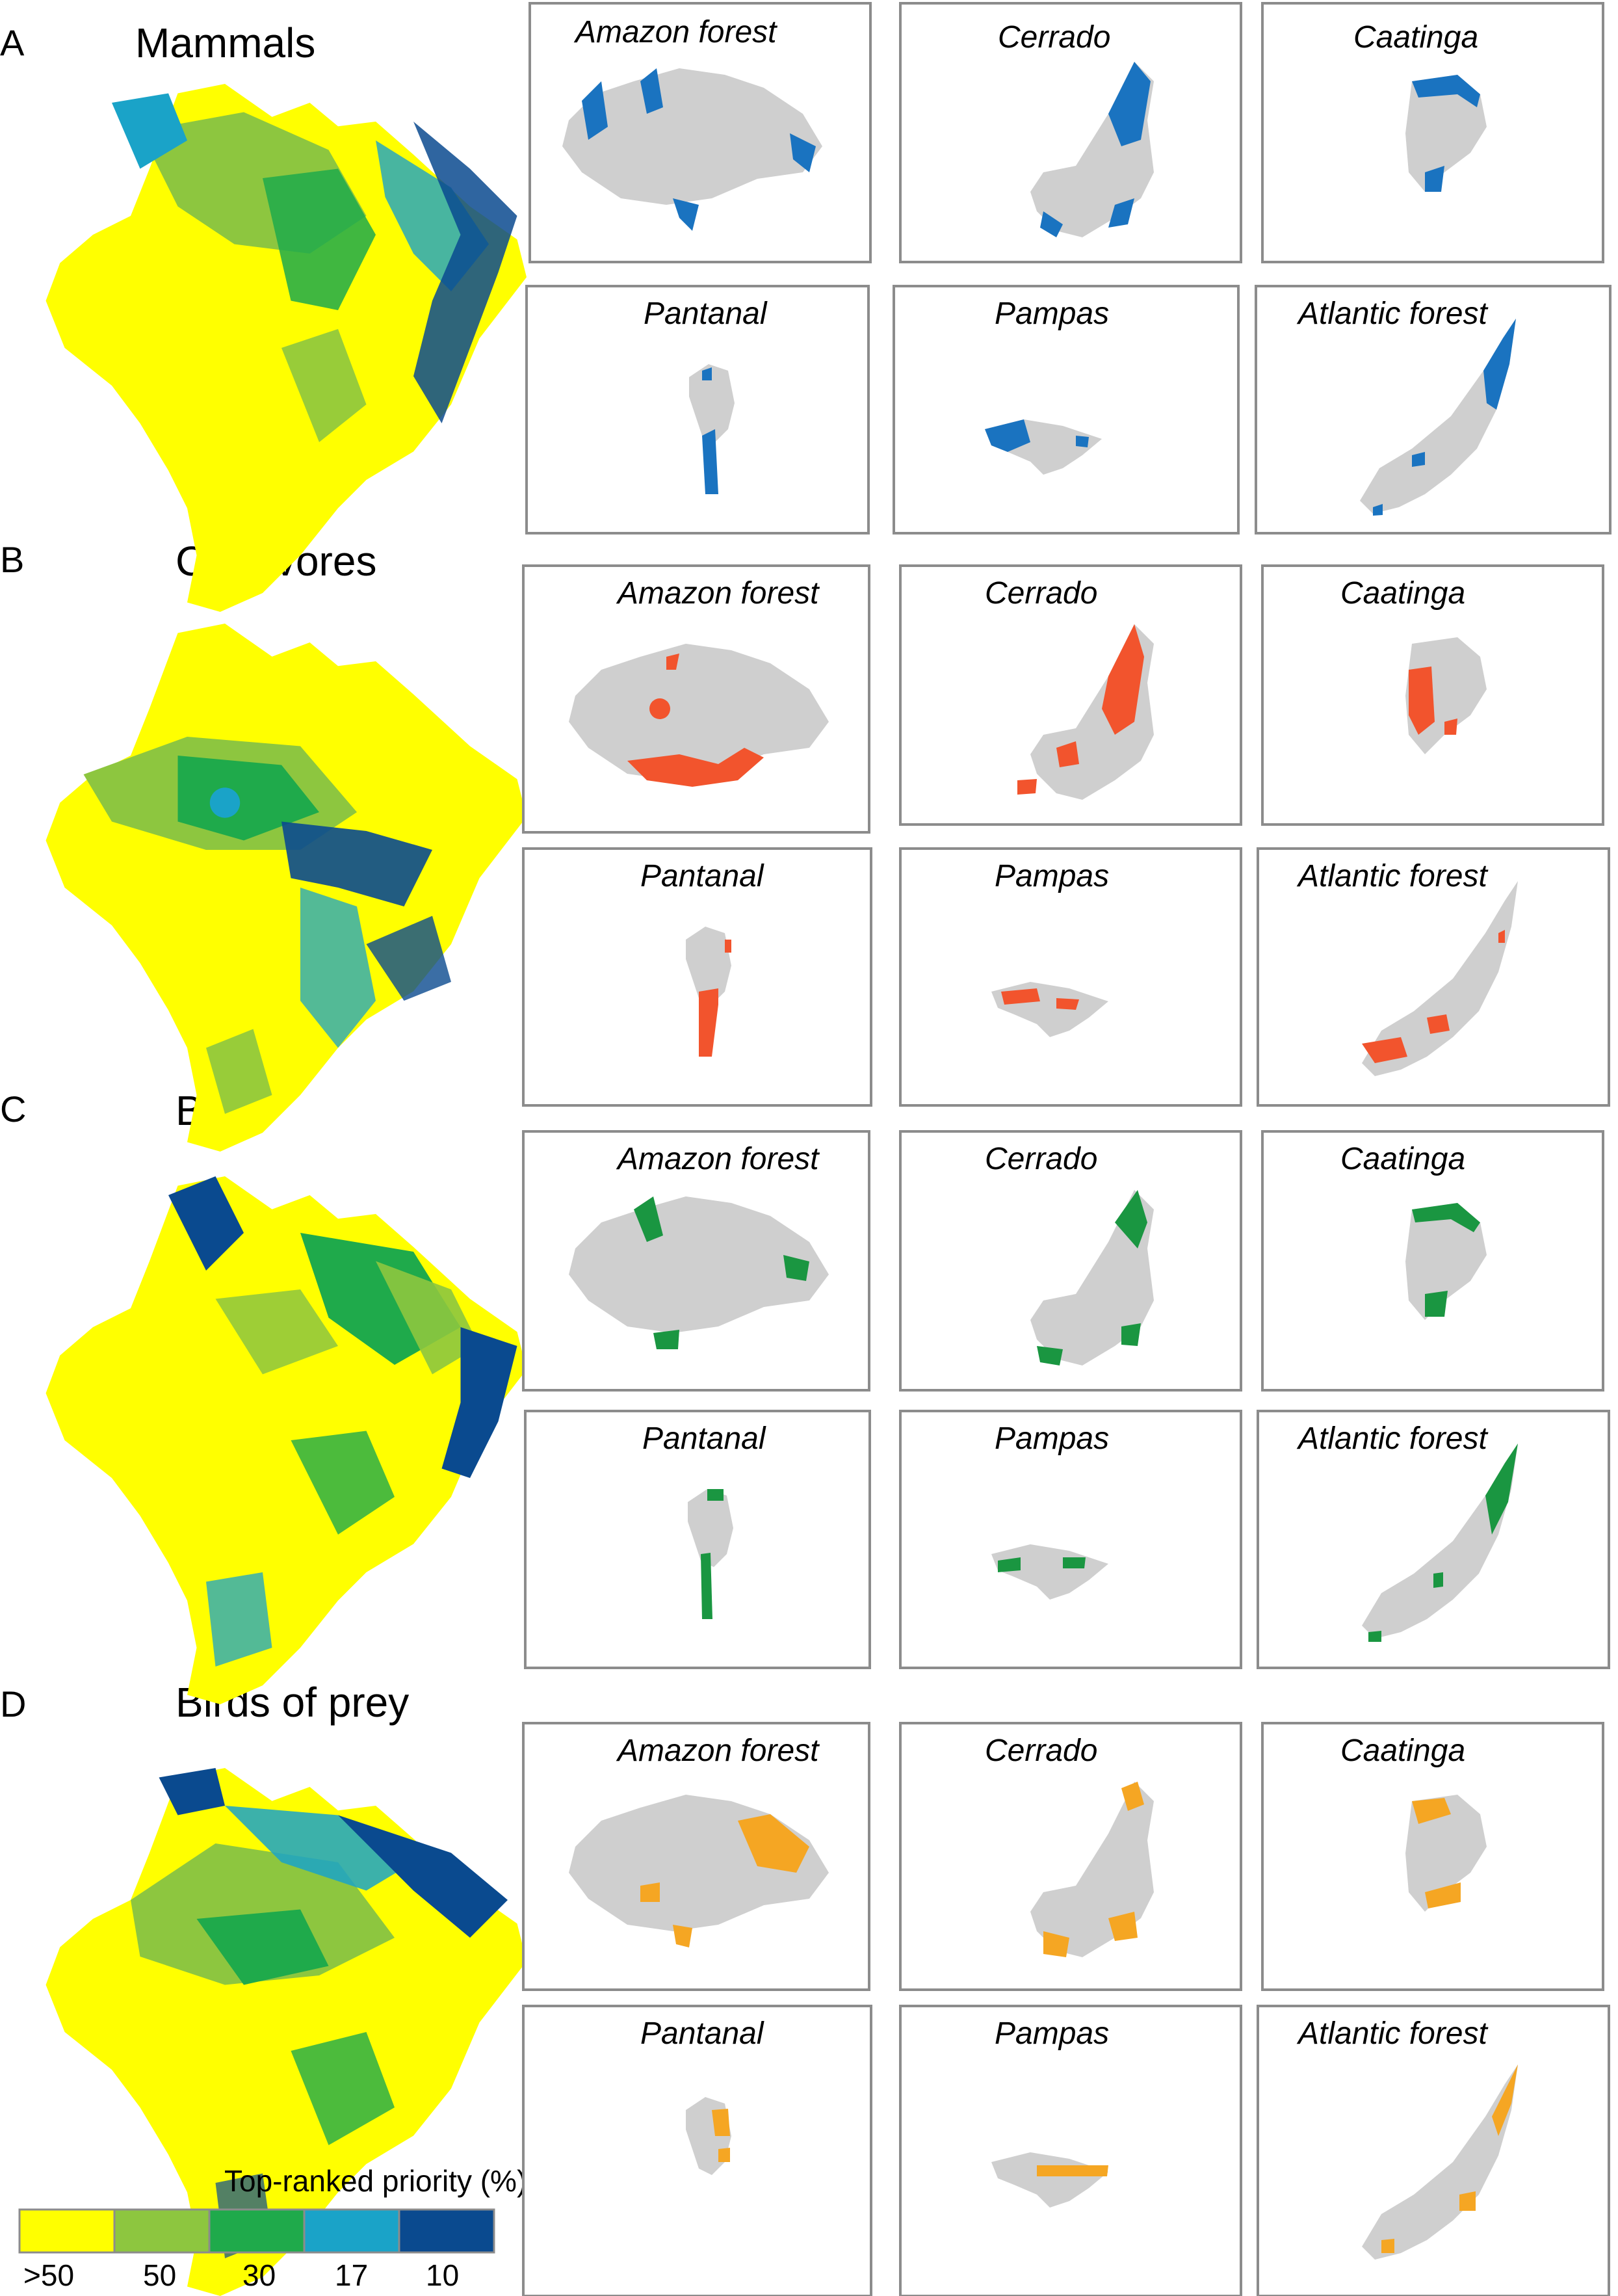  I want to click on brazil-map-birds, so click(286, 1440).